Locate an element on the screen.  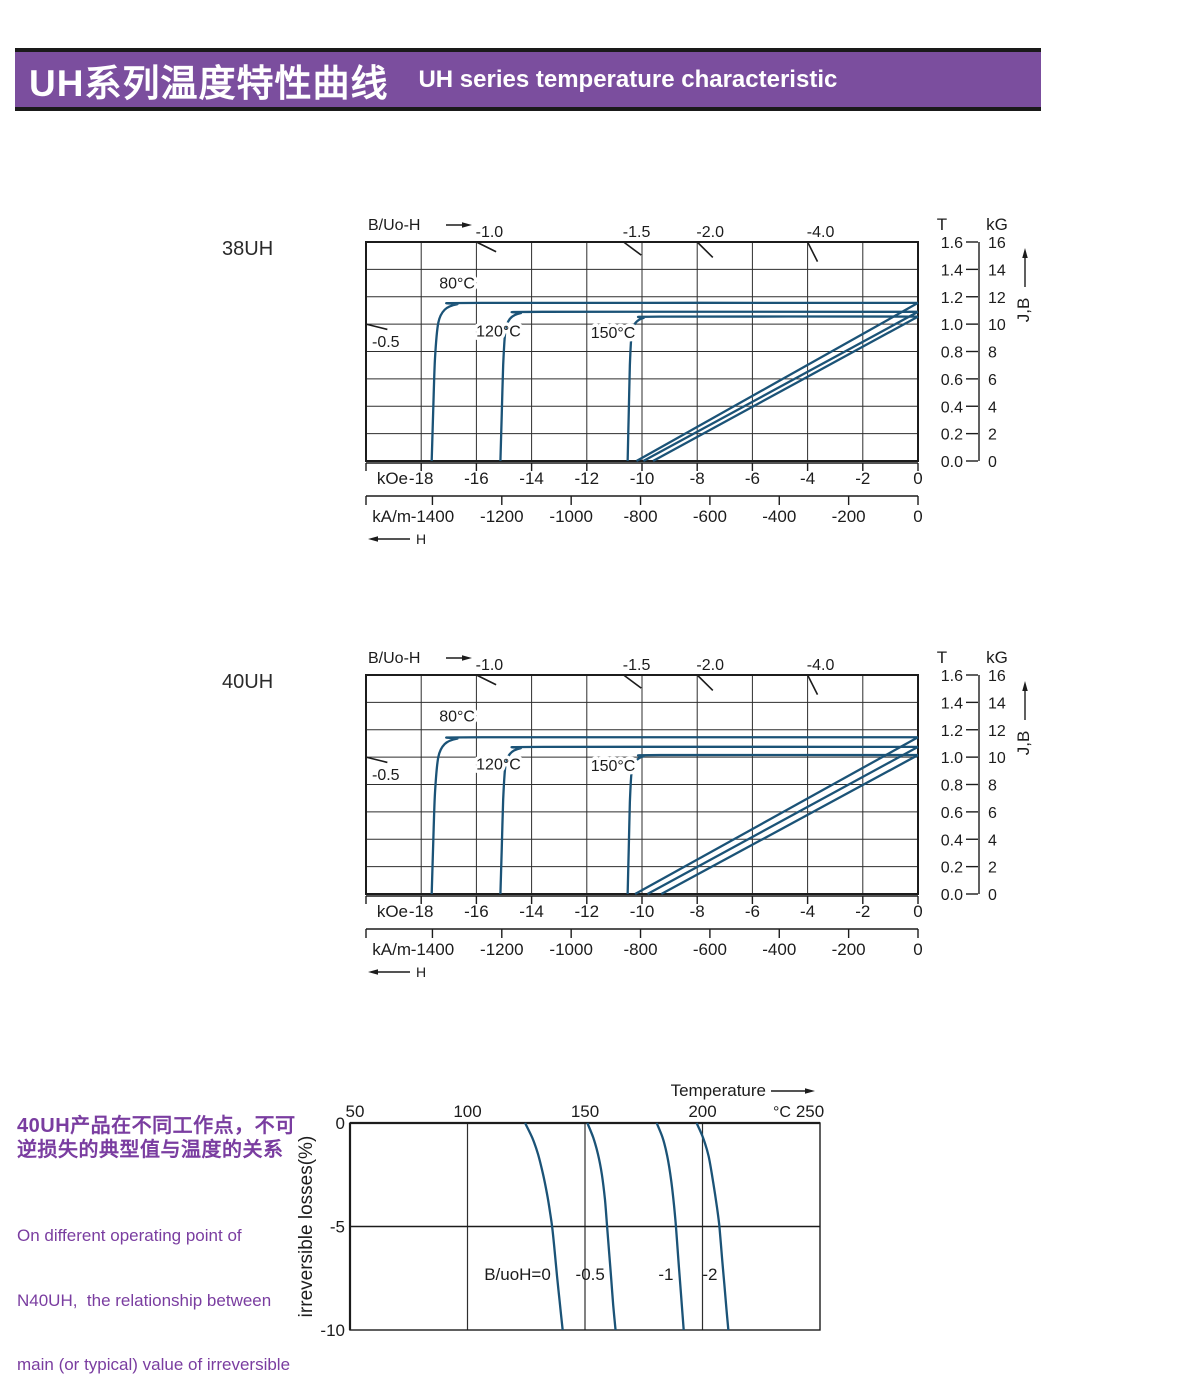
kam-tick-label: -600 is located at coordinates (710, 516).